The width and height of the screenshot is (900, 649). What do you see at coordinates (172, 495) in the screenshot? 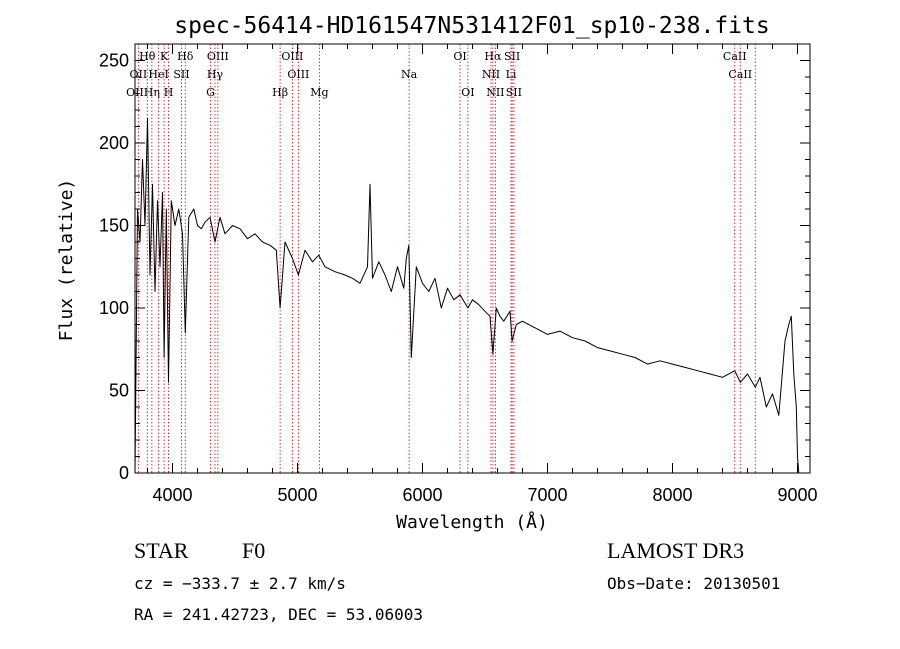
I see `x-tick-label: 4000` at bounding box center [172, 495].